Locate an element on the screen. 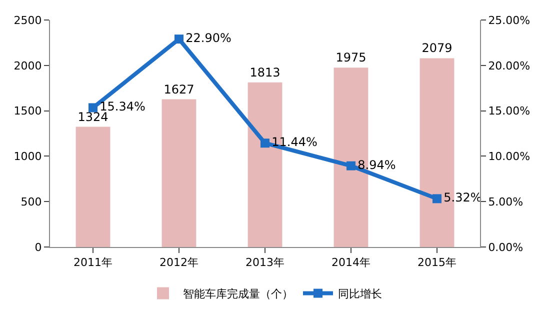 The height and width of the screenshot is (320, 550). y2-tick-label: 15.00% is located at coordinates (509, 111).